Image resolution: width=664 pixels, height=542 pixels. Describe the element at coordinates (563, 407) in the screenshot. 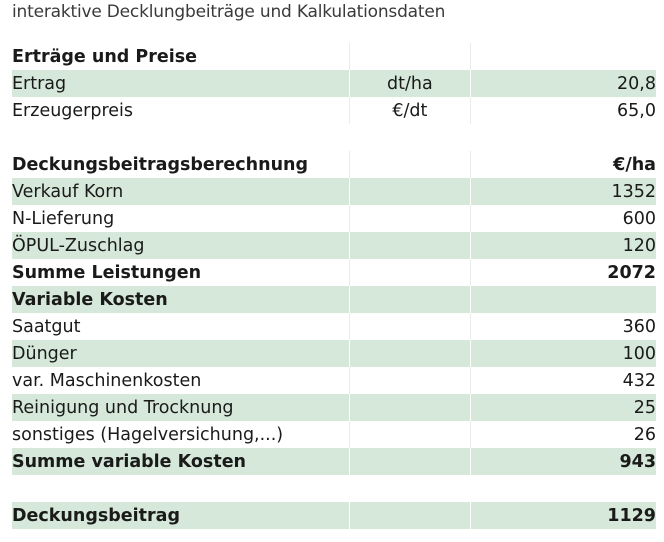

I see `row-value: 25` at that location.